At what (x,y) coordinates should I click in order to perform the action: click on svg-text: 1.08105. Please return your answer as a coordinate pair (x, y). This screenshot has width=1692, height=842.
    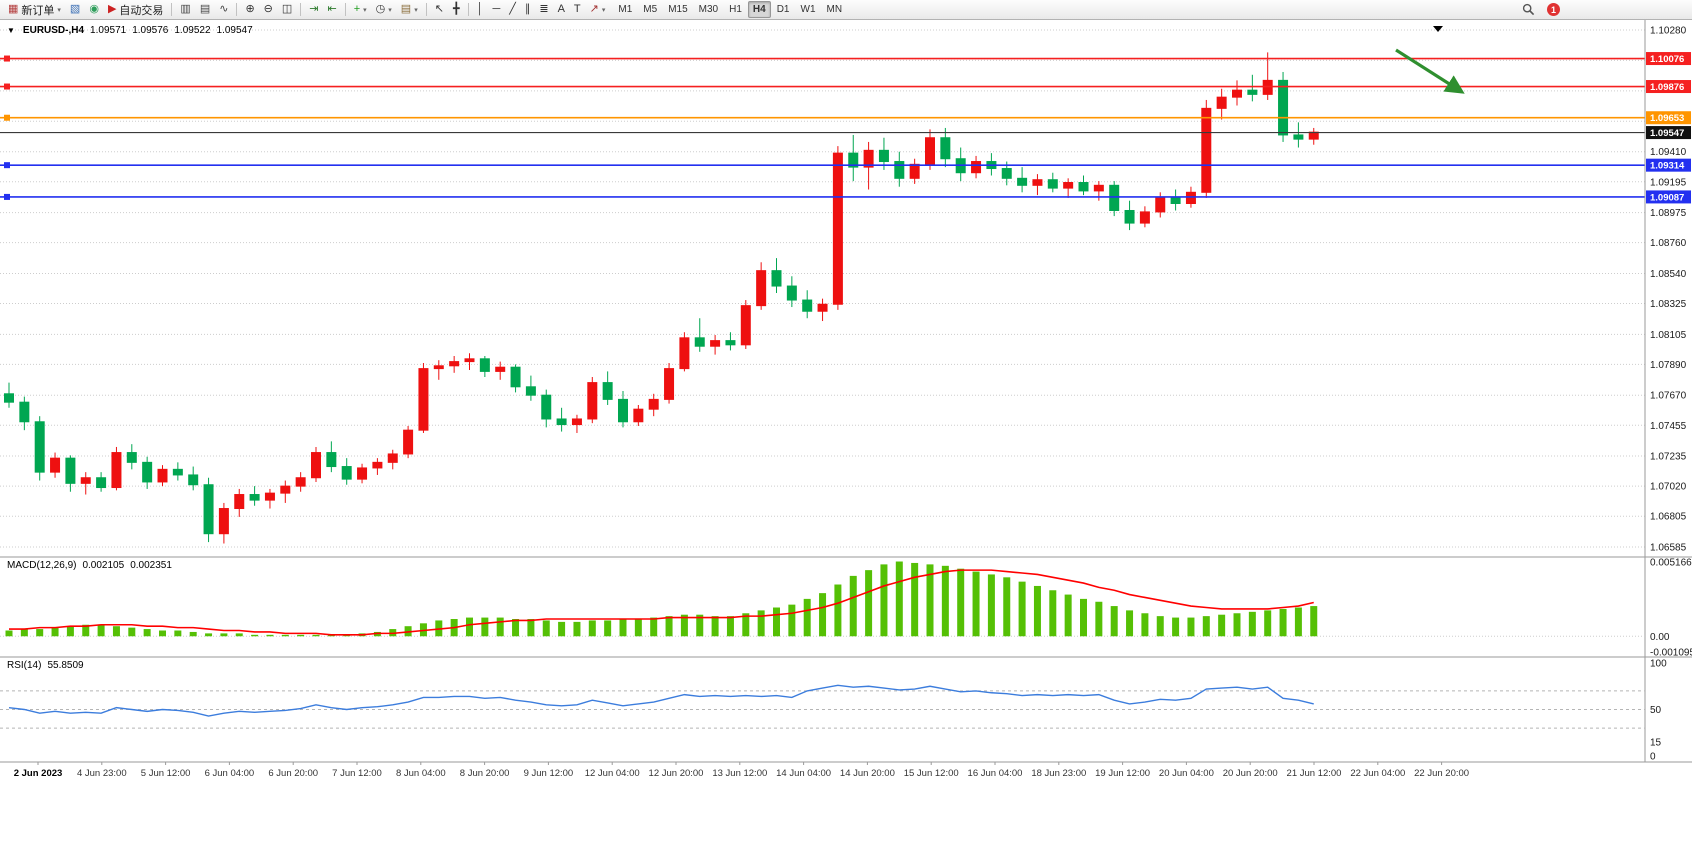
    Looking at the image, I should click on (1668, 335).